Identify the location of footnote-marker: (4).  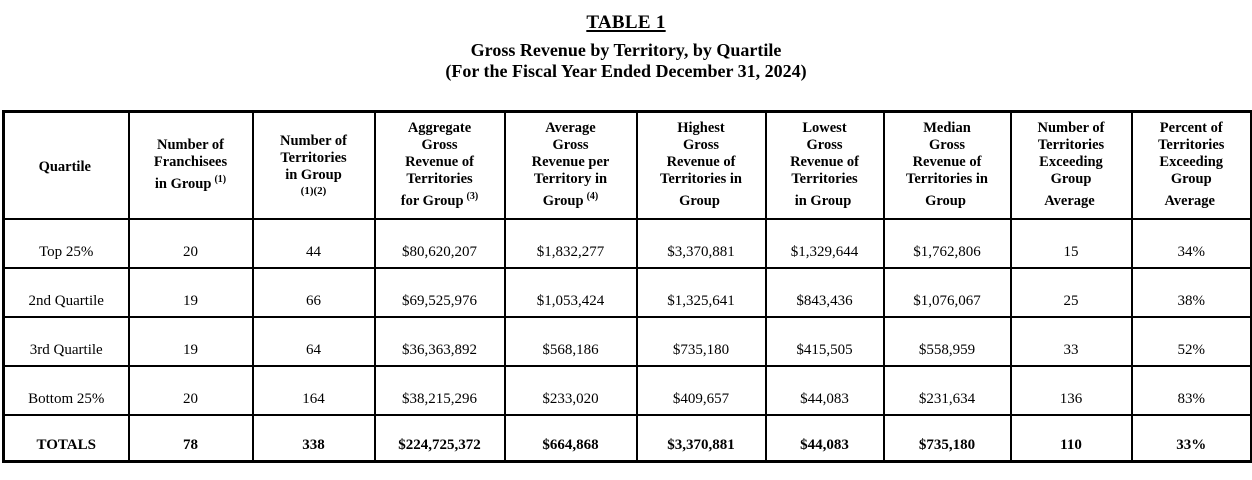
(592, 197).